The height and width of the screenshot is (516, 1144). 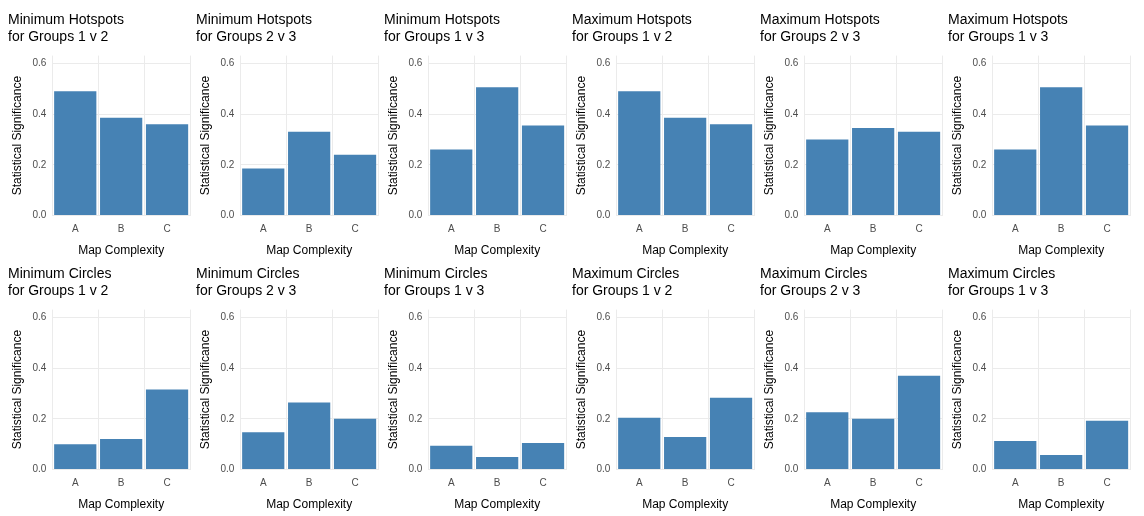 I want to click on chart-title: Maximum Circles for Groups 1 v 3, so click(x=1002, y=282).